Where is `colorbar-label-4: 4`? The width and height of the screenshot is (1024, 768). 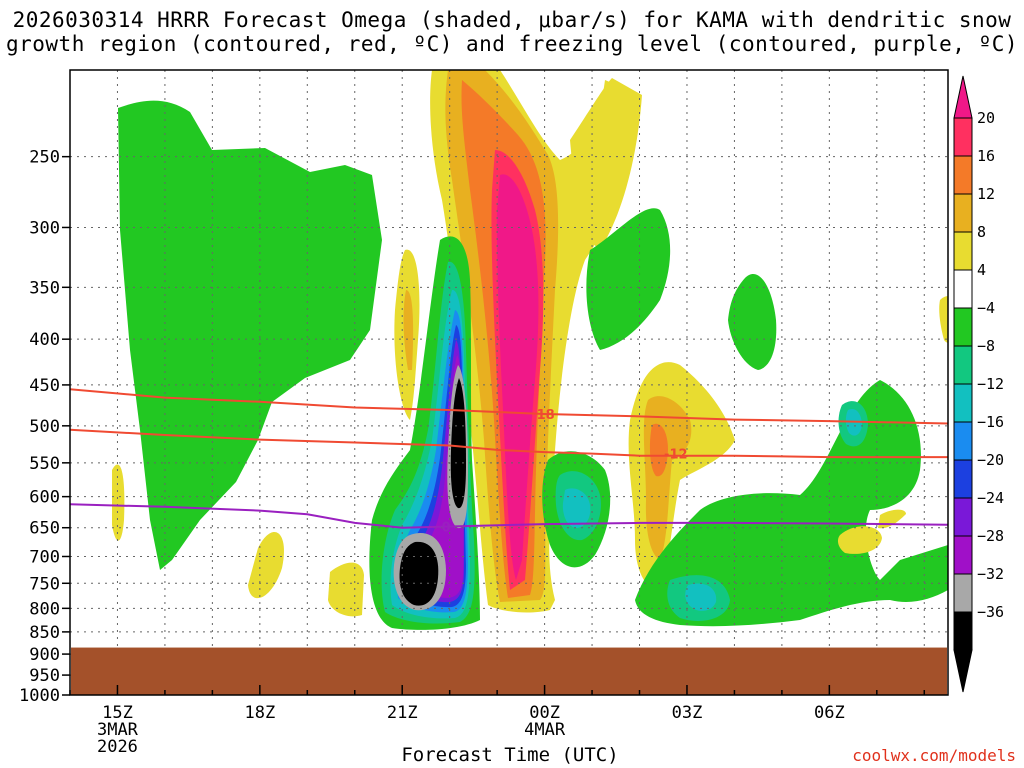 colorbar-label-4: 4 is located at coordinates (981, 270).